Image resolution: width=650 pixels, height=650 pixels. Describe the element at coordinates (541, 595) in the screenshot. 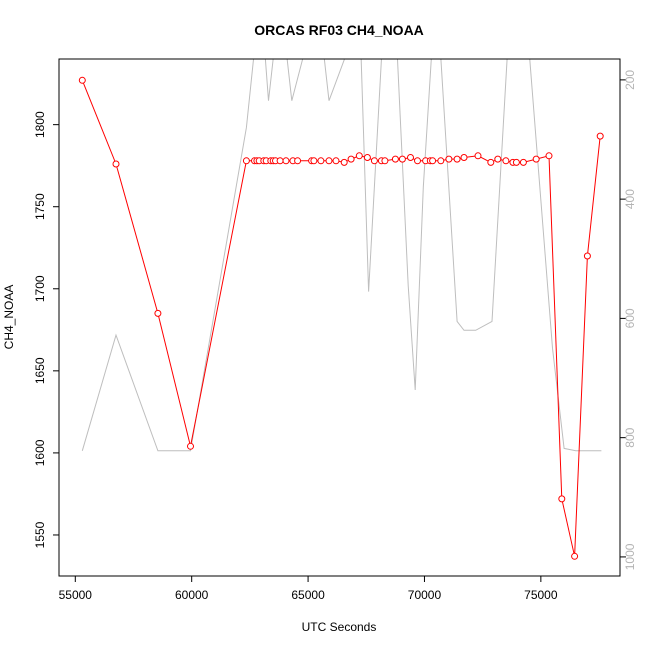

I see `x-tick-label: 75000` at that location.